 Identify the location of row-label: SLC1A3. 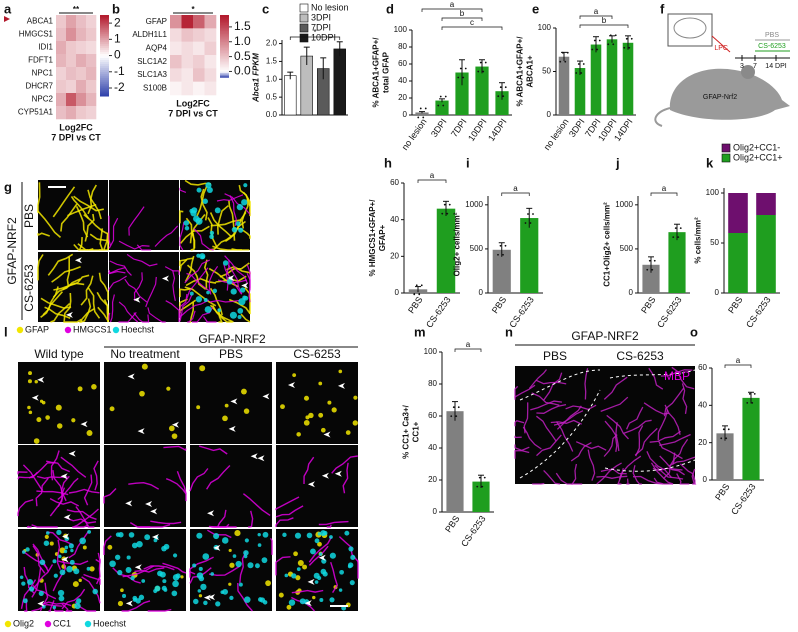
(152, 74).